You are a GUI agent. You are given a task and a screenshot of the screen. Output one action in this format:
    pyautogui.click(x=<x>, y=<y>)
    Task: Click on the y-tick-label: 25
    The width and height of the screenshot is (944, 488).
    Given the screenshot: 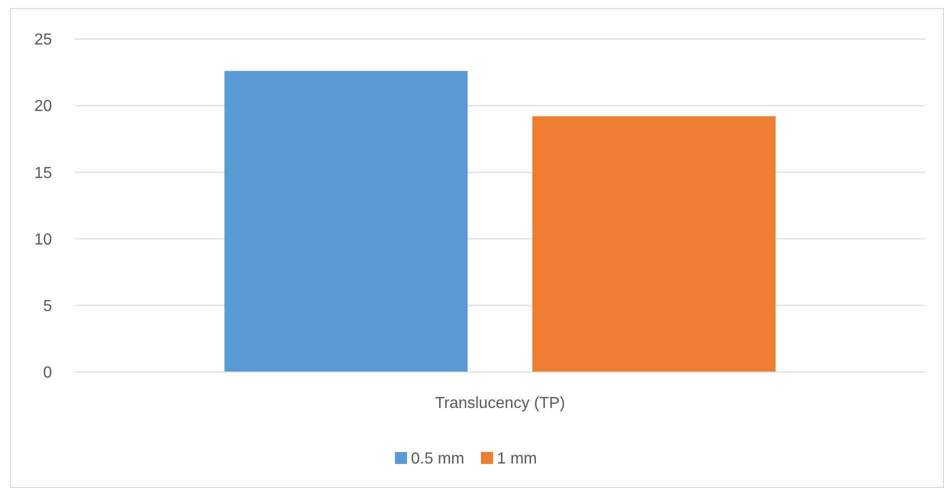 What is the action you would take?
    pyautogui.click(x=43, y=40)
    